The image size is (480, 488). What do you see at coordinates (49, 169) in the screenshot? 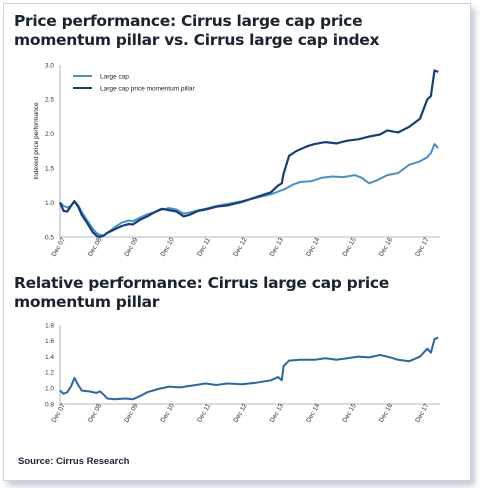
I see `y-tick-label: 1.5` at bounding box center [49, 169].